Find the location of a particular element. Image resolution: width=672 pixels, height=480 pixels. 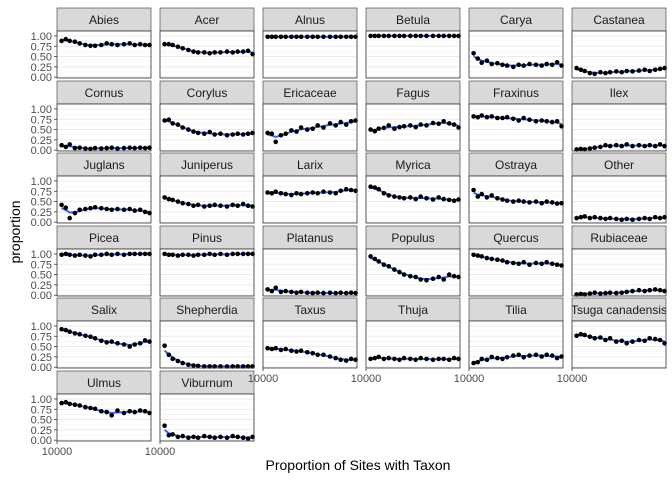

facet-taxus: Taxus is located at coordinates (310, 333).